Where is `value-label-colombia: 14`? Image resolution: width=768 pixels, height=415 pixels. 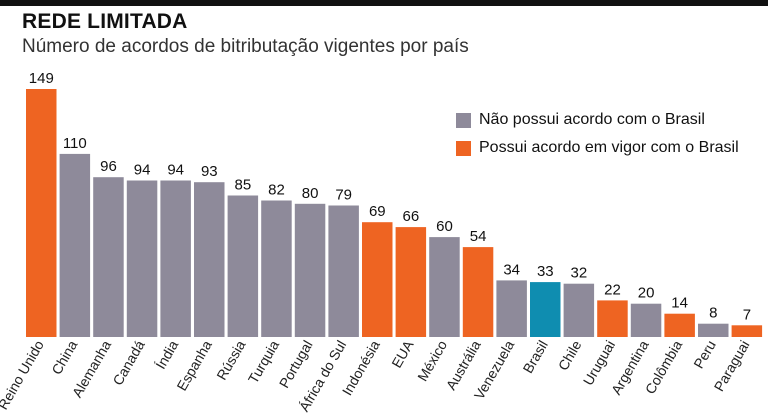
value-label-colombia: 14 is located at coordinates (679, 303).